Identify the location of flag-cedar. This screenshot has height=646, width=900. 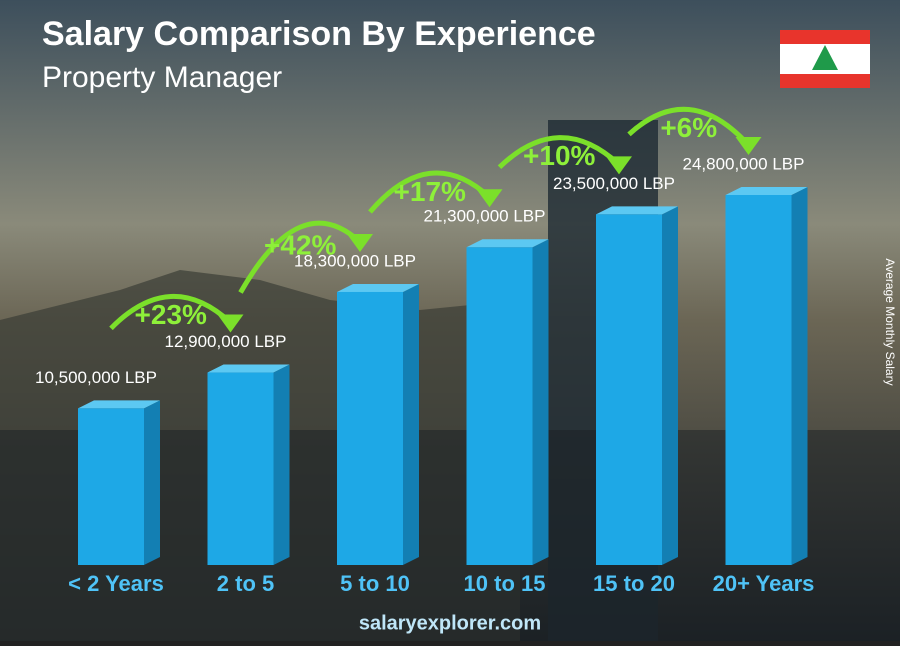
(825, 57).